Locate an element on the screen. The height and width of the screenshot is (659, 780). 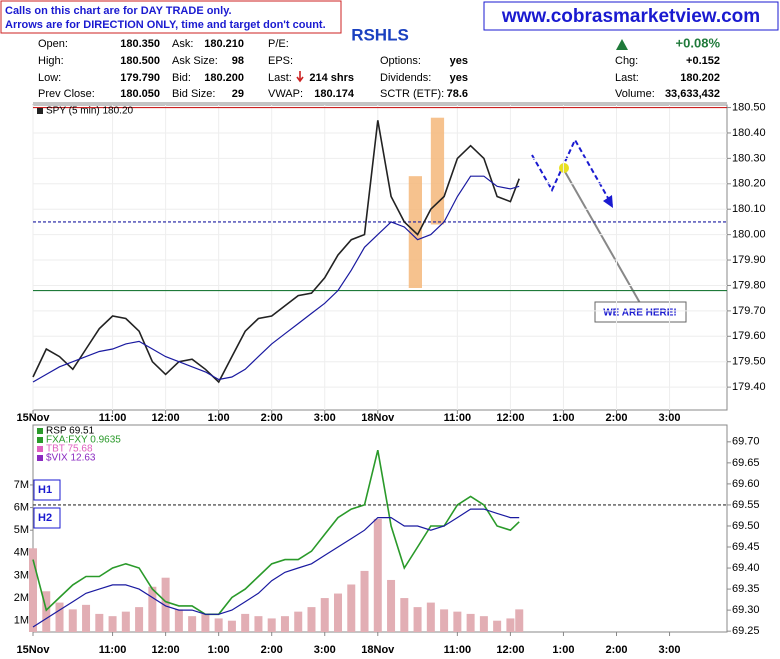
quote-label: EPS: is located at coordinates (280, 61).